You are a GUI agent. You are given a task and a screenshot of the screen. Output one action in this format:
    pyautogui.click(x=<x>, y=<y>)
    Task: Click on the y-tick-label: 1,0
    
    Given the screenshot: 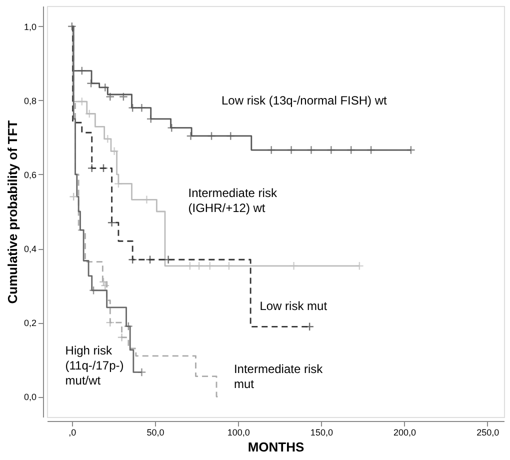 What is the action you would take?
    pyautogui.click(x=30, y=27)
    